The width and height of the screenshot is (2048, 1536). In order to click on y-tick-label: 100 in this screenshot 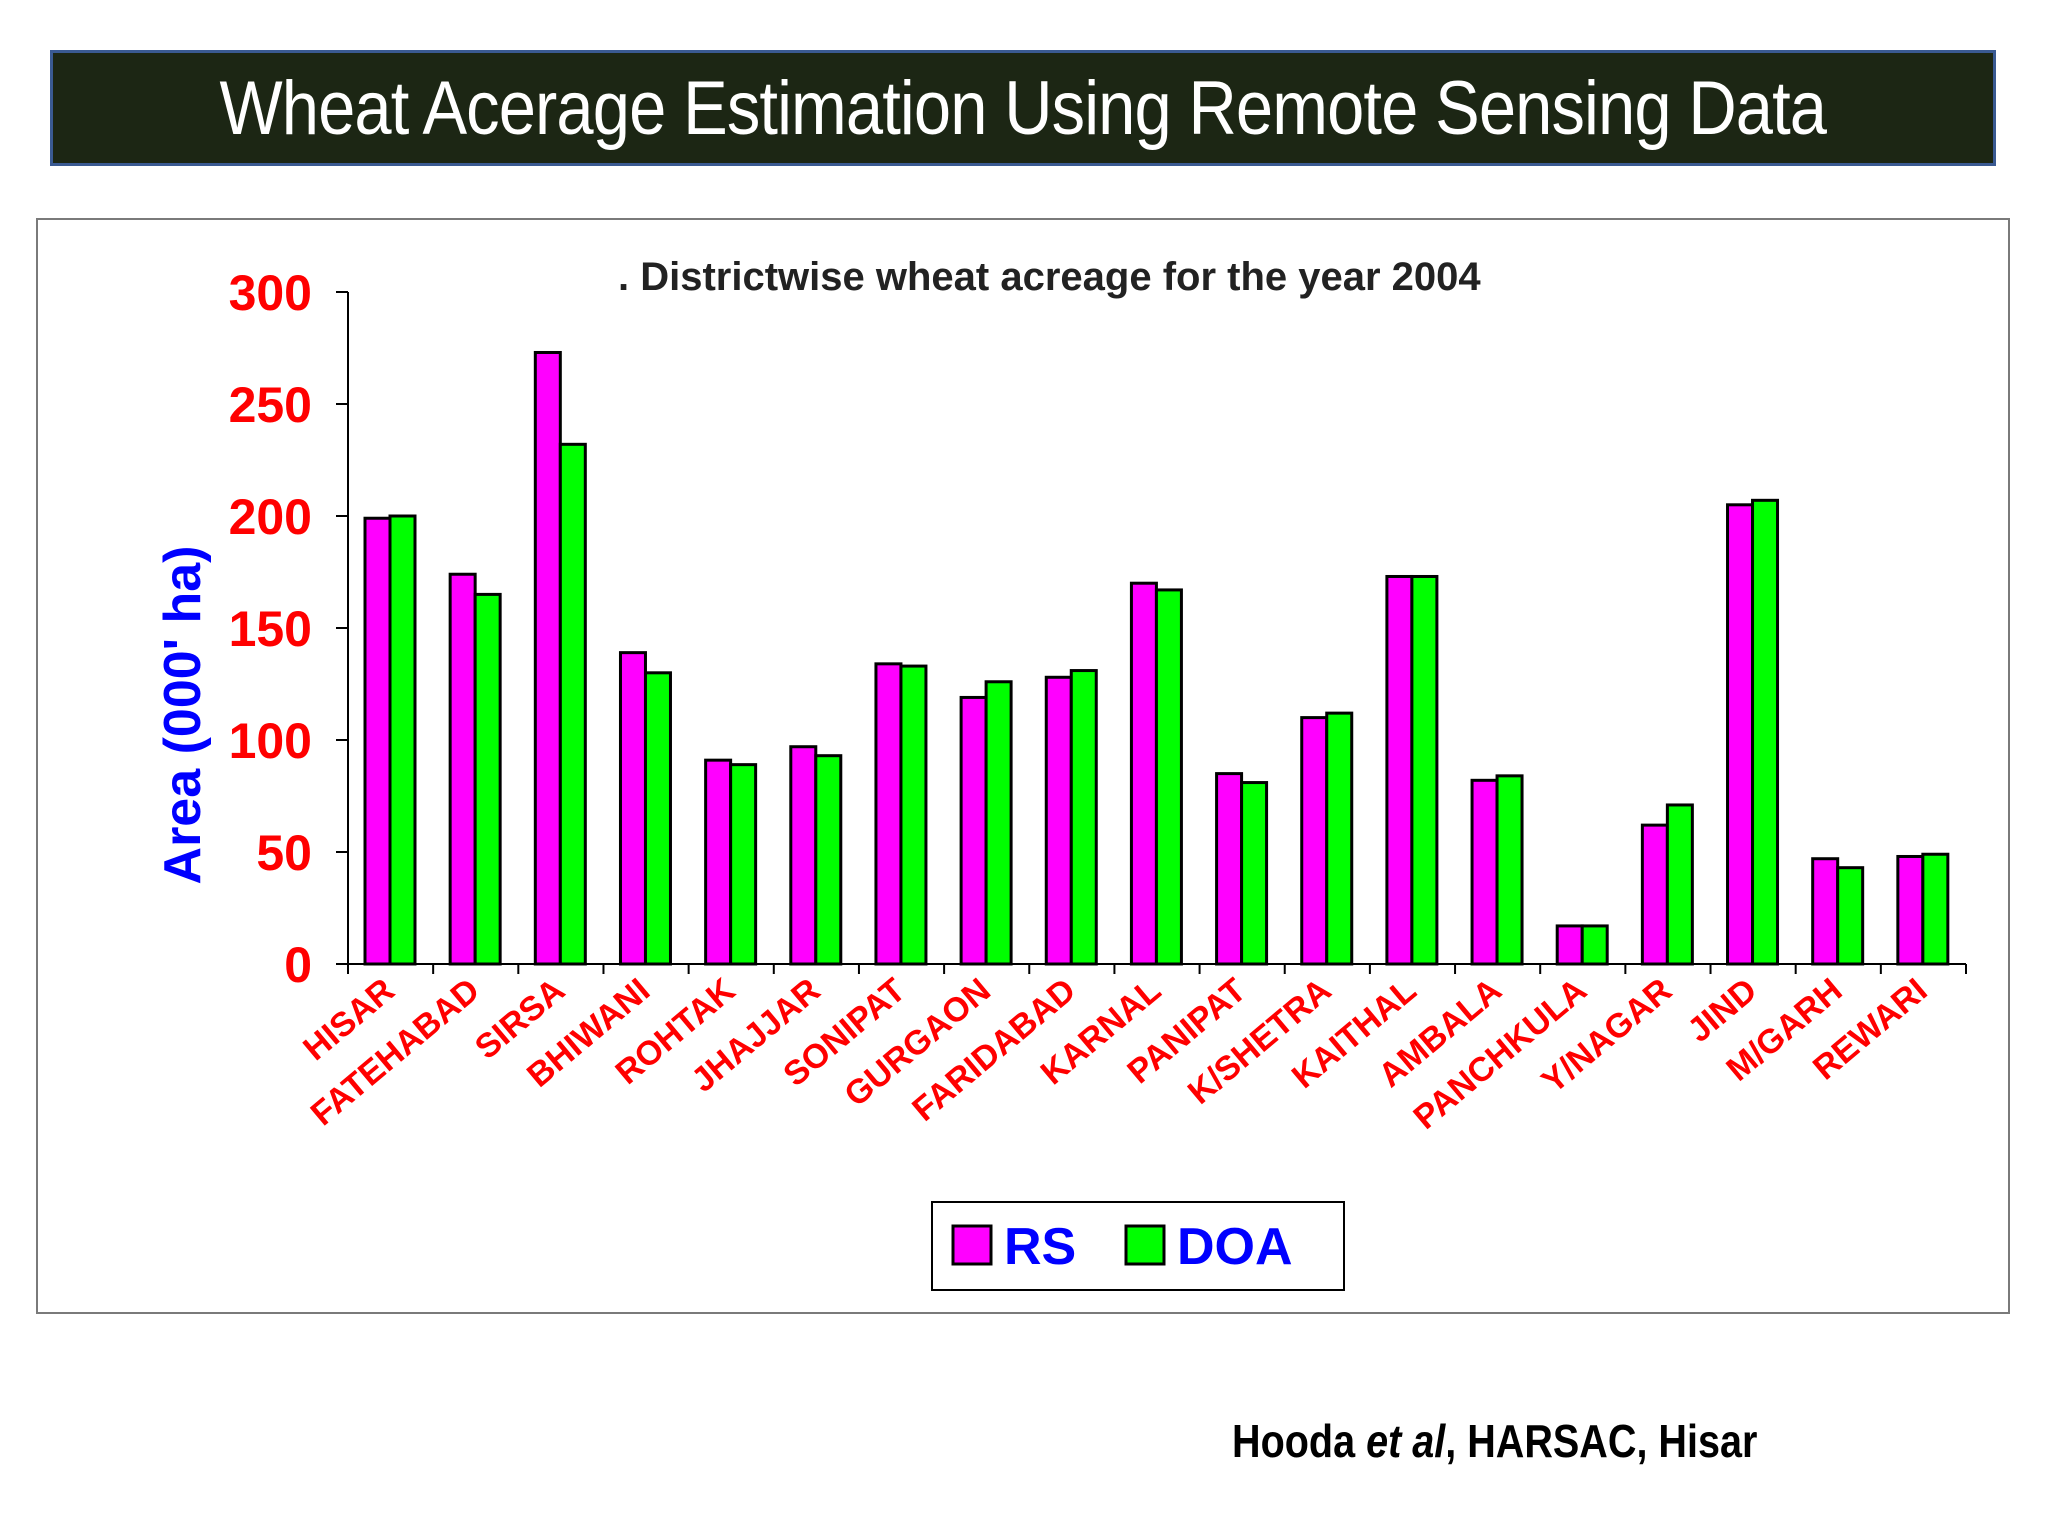, I will do `click(270, 741)`.